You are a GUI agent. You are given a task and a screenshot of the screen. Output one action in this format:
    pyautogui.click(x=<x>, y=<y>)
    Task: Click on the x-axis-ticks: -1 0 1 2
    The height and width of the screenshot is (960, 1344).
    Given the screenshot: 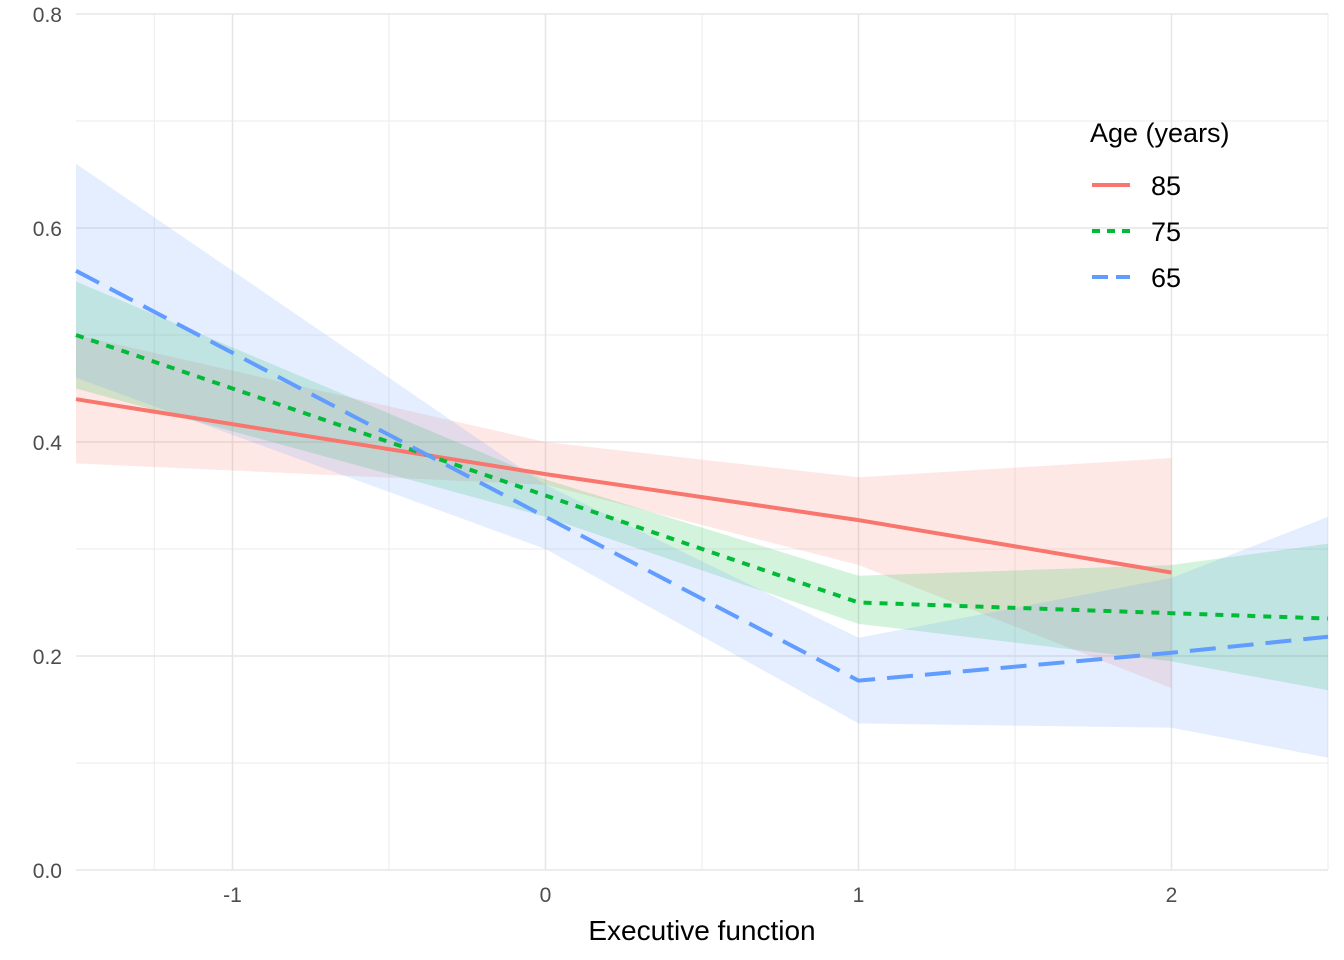 What is the action you would take?
    pyautogui.click(x=700, y=895)
    